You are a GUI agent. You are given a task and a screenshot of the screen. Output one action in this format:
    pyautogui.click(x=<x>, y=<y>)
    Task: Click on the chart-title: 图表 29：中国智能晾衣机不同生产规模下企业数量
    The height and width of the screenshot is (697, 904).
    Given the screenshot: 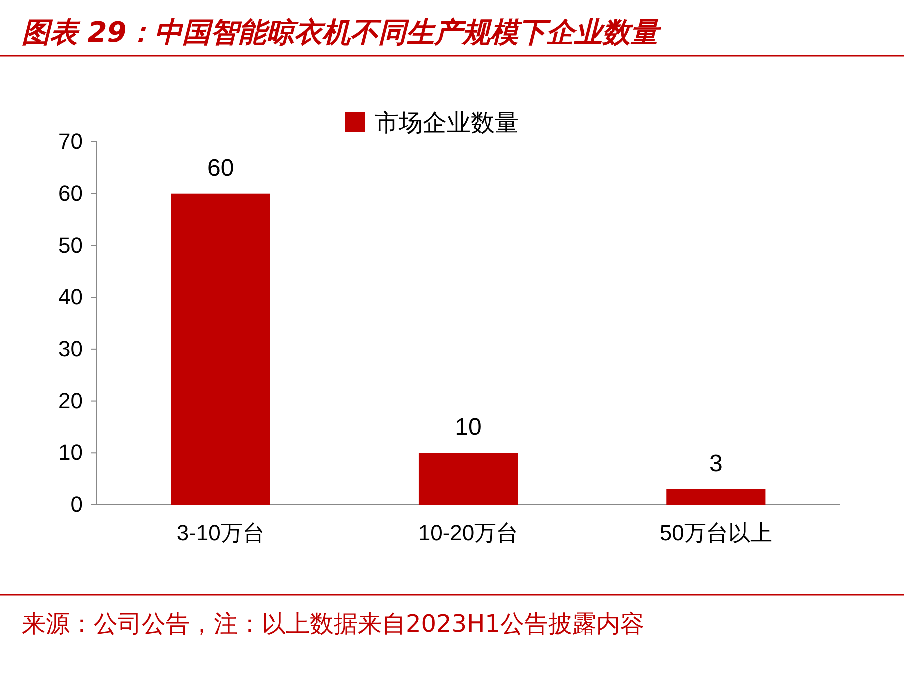 What is the action you would take?
    pyautogui.click(x=342, y=32)
    